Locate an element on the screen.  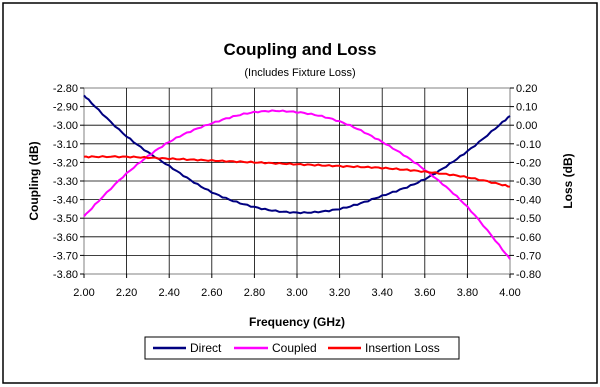
chart-subtitle: (Includes Fixture Loss) is located at coordinates (299, 73).